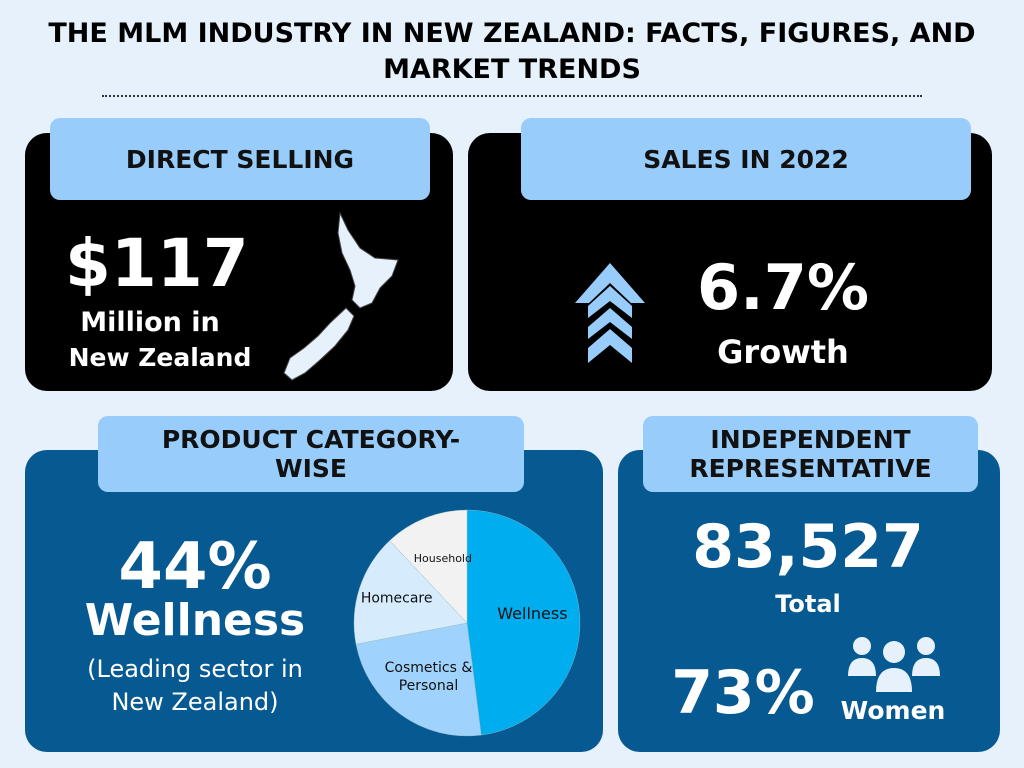 The image size is (1024, 768). Describe the element at coordinates (783, 287) in the screenshot. I see `sales-growth-value: 6.7%` at that location.